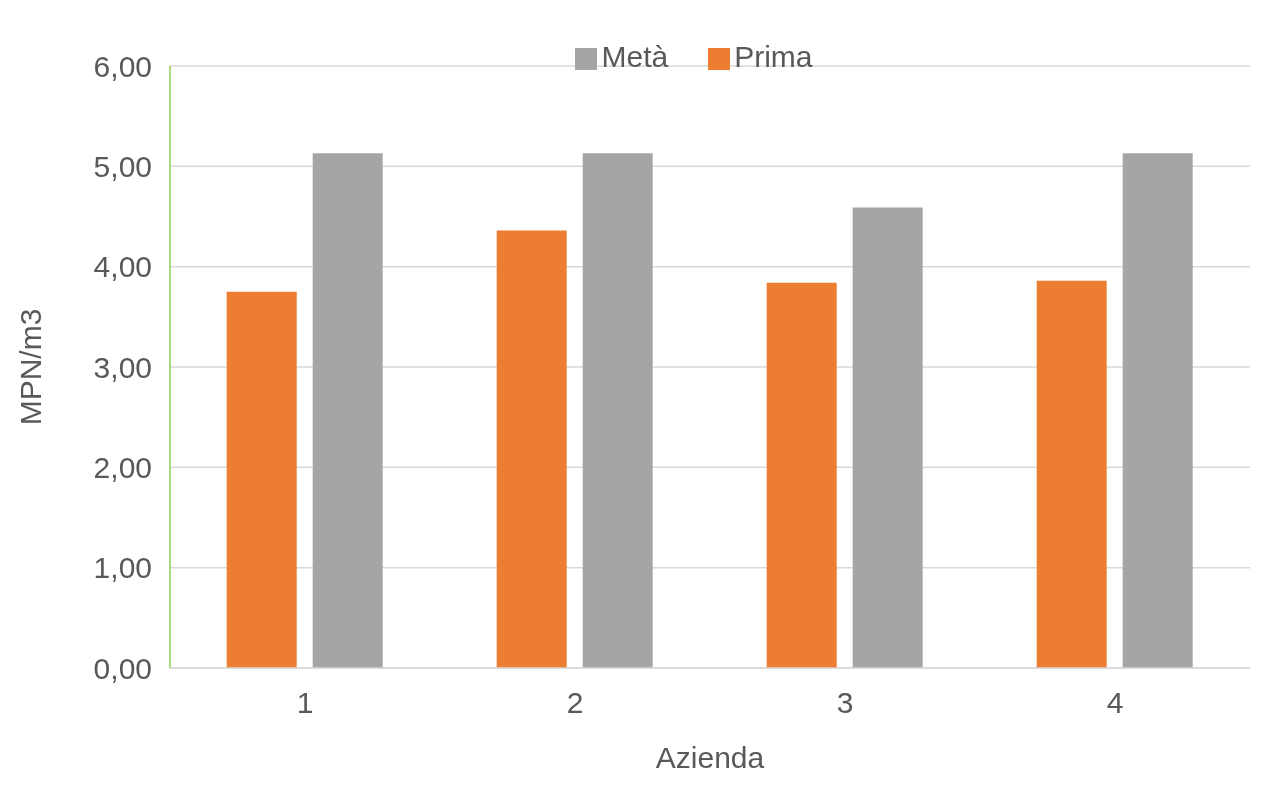  What do you see at coordinates (122, 568) in the screenshot?
I see `y-tick-label: 1,00` at bounding box center [122, 568].